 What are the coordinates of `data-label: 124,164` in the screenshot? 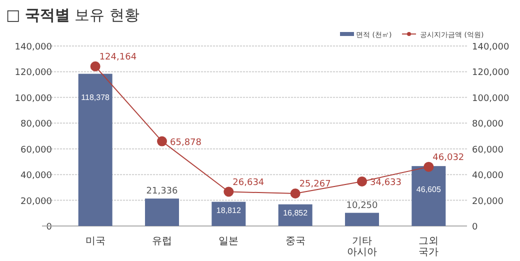 It's located at (118, 57).